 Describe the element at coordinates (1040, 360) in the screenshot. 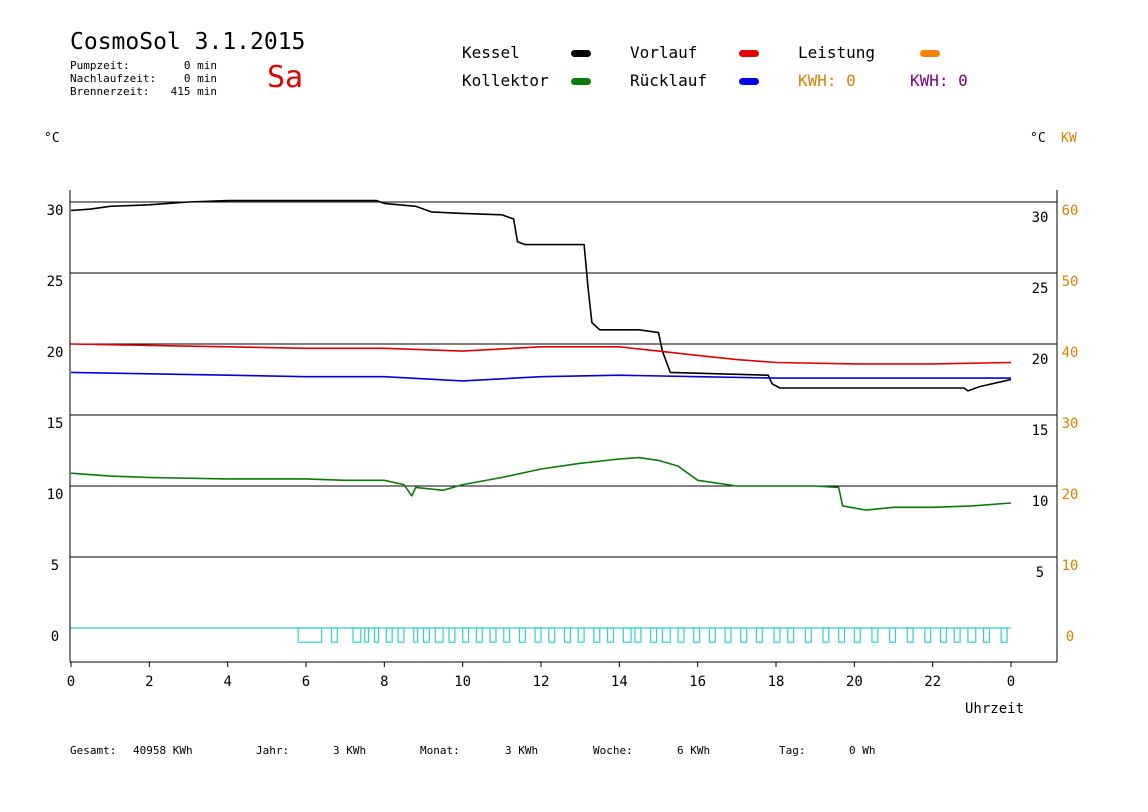

I see `y-right-tick-label-20: 20` at that location.